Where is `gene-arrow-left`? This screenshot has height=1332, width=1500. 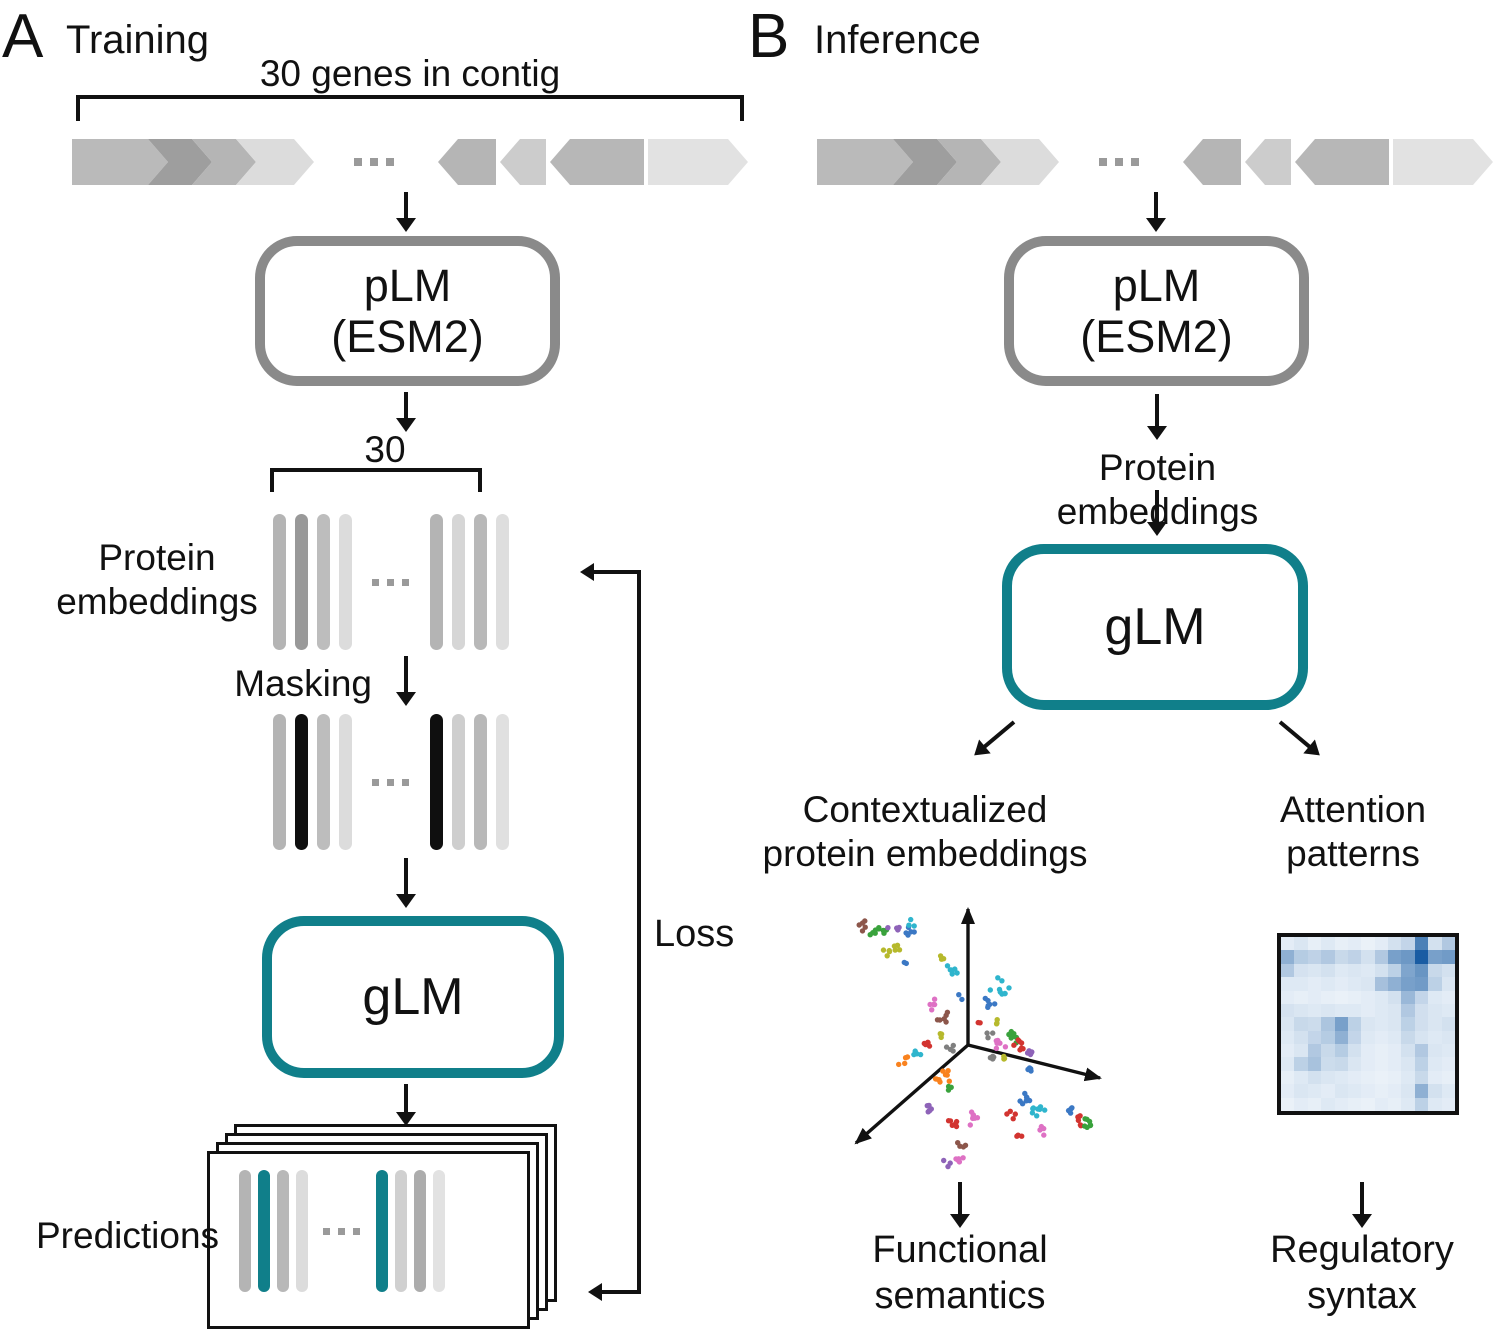
gene-arrow-left is located at coordinates (523, 162).